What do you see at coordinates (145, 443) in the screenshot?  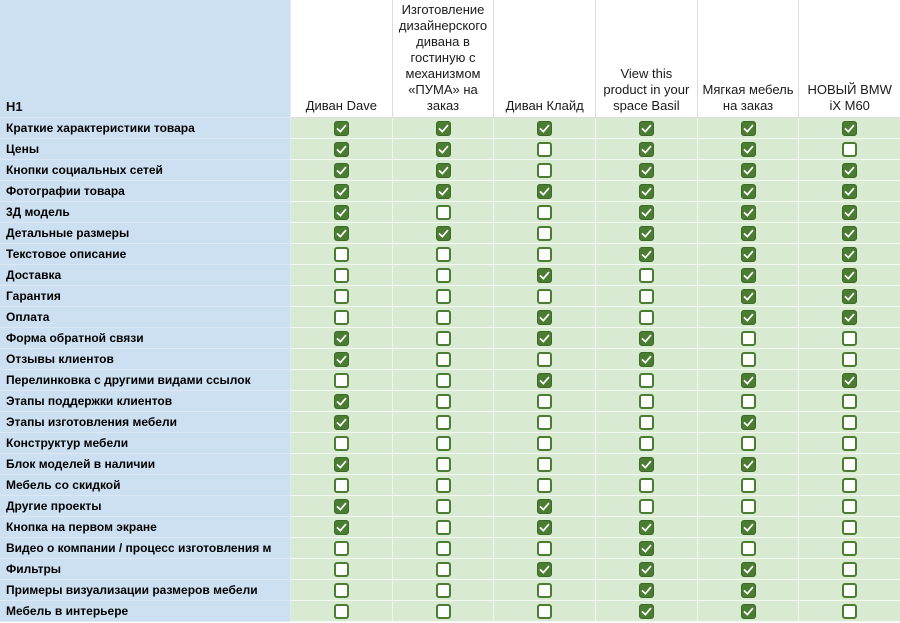 I see `row-label: Конструктур мебели` at bounding box center [145, 443].